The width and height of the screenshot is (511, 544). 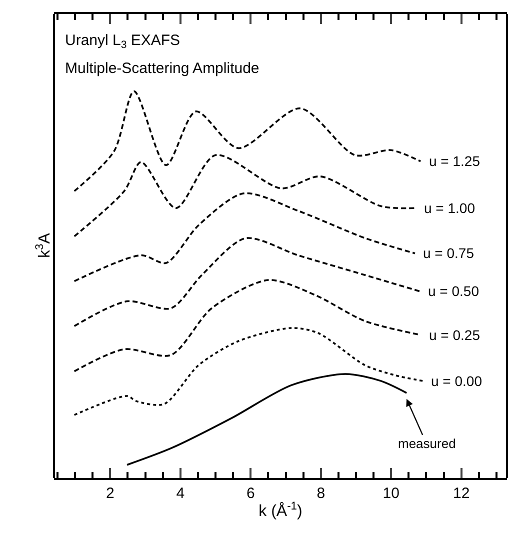 I want to click on x-tick-label: 12, so click(x=461, y=493).